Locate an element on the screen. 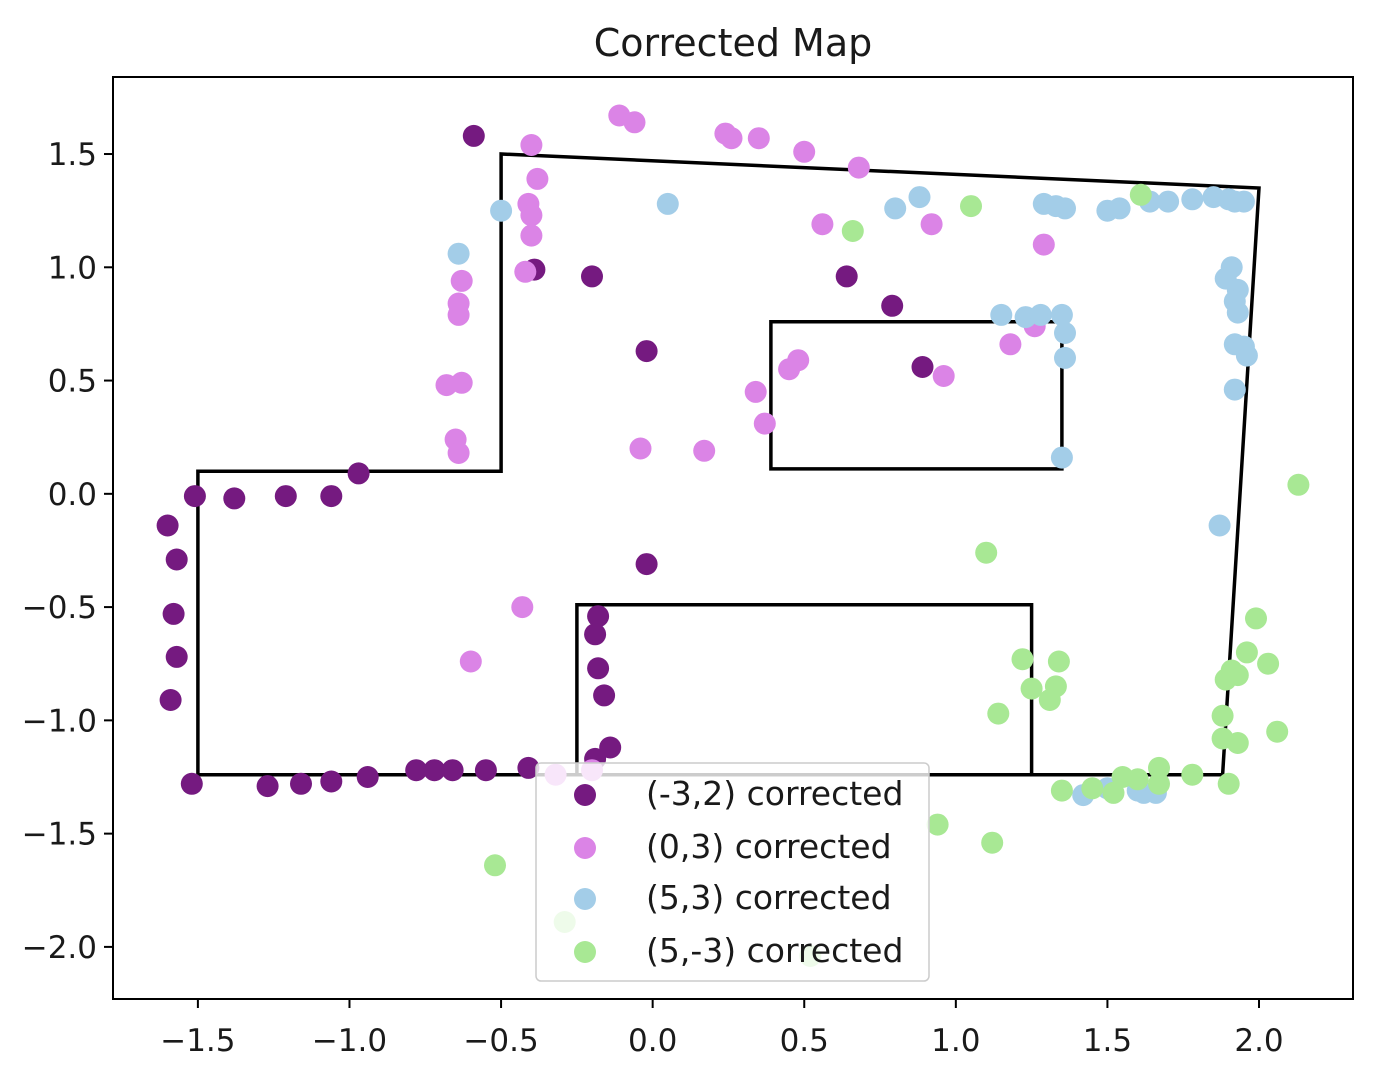 The height and width of the screenshot is (1082, 1387). x-tick-label: −1.0 is located at coordinates (349, 1041).